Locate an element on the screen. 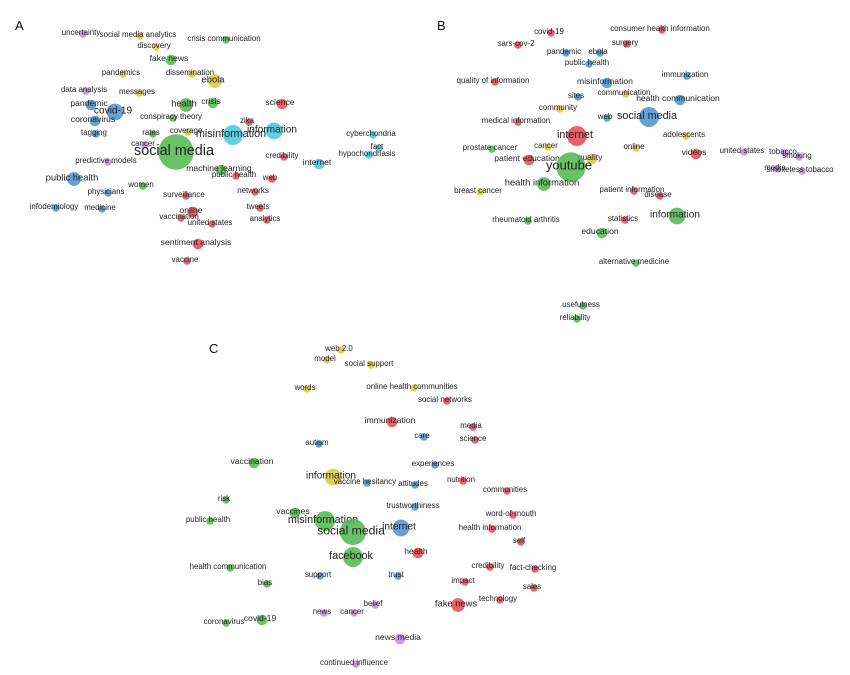 This screenshot has height=675, width=850. label-science: science is located at coordinates (279, 102).